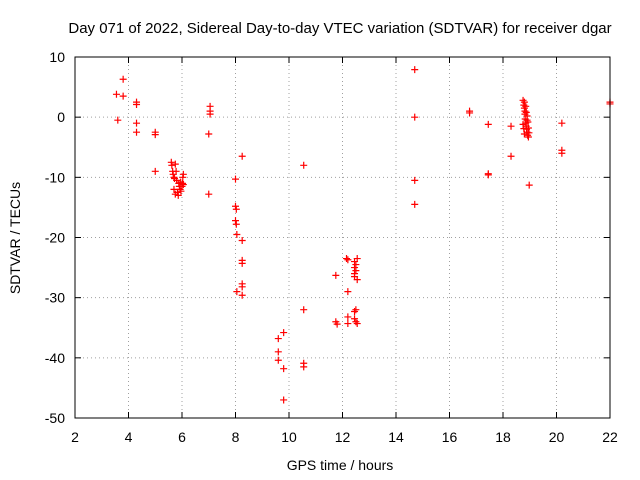  Describe the element at coordinates (450, 437) in the screenshot. I see `x-tick-label: 16` at that location.